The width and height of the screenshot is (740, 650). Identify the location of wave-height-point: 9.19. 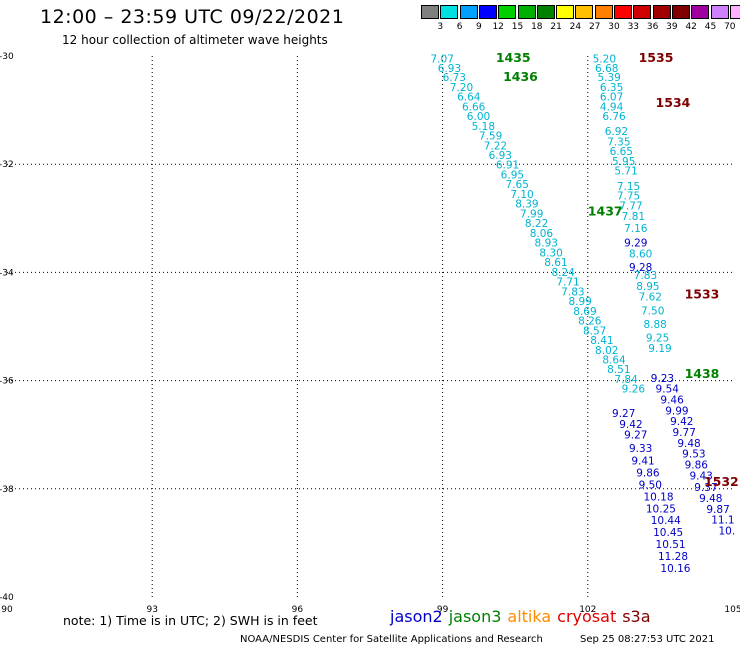
(659, 349).